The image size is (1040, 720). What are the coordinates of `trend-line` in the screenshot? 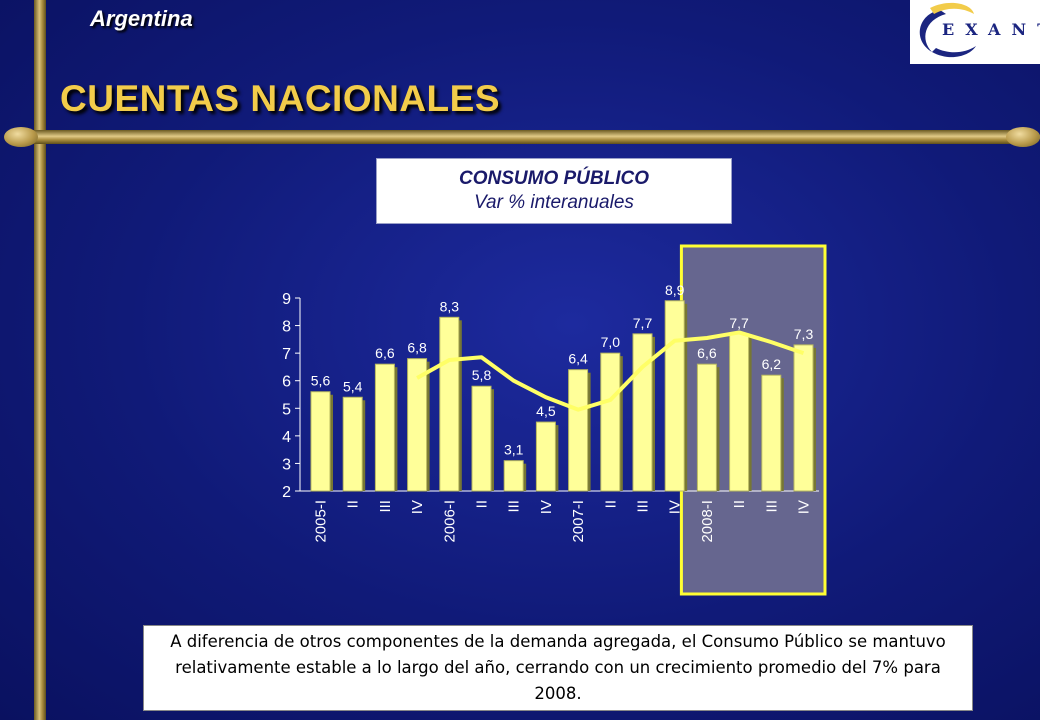 It's located at (610, 371).